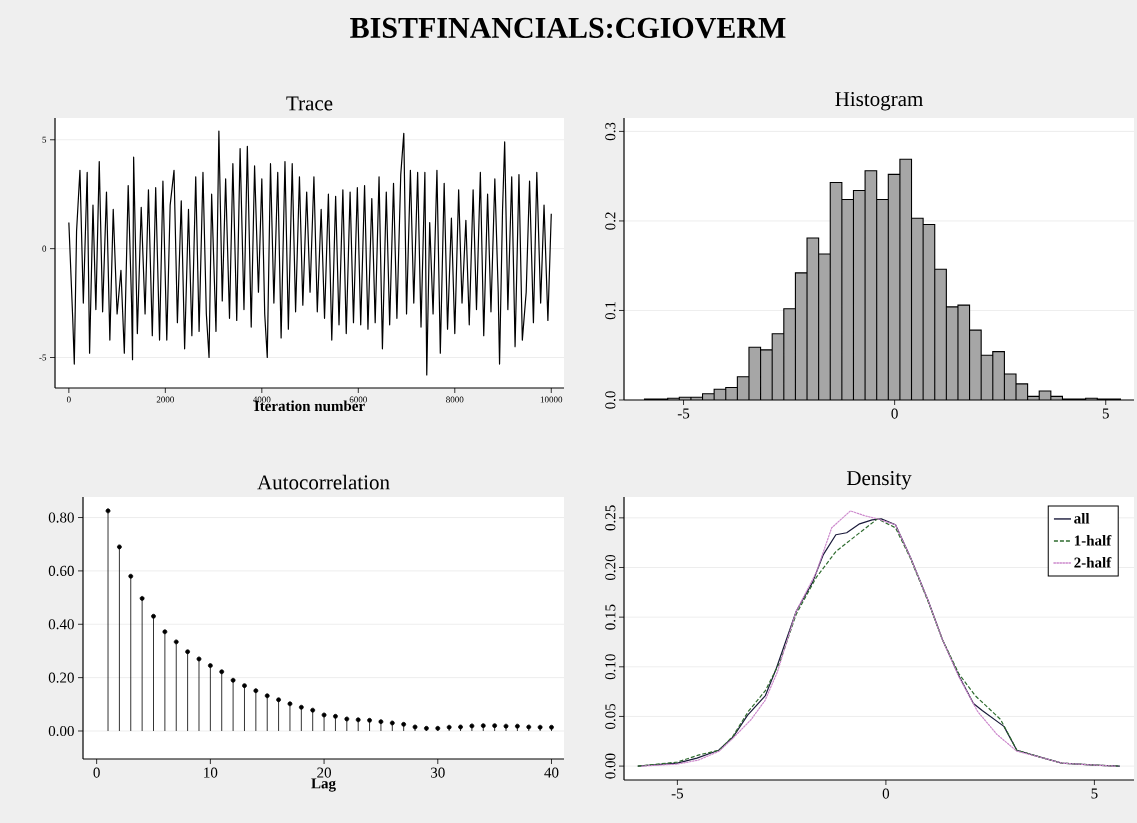 The height and width of the screenshot is (823, 1137). I want to click on y-tick-label: 0.25, so click(610, 518).